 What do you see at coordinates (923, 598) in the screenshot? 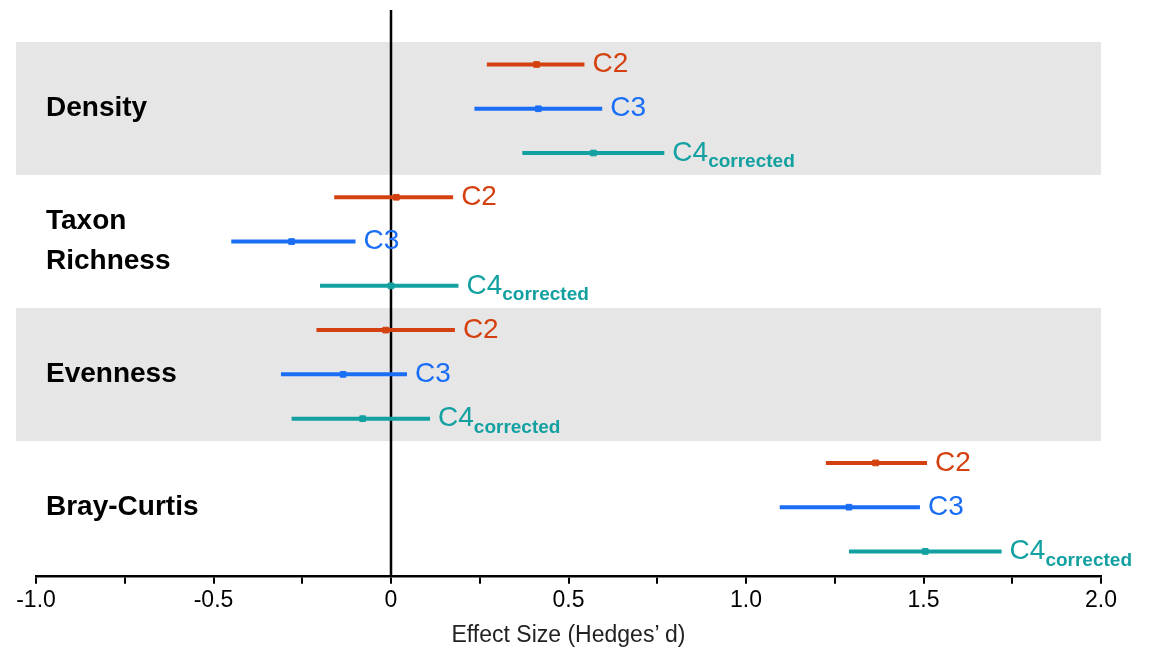
I see `x-tick-label: 1.5` at bounding box center [923, 598].